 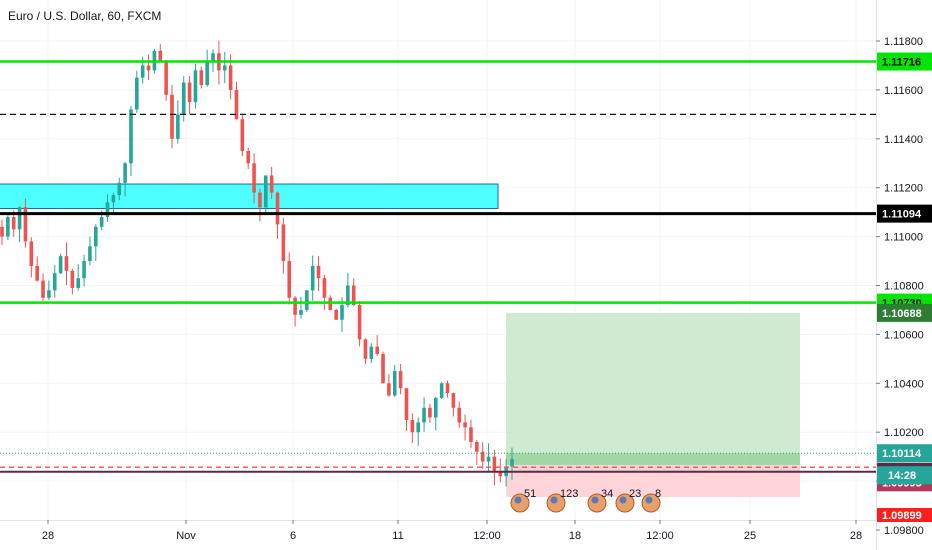 I want to click on price-tick-label-10: 1.09800, so click(x=904, y=531).